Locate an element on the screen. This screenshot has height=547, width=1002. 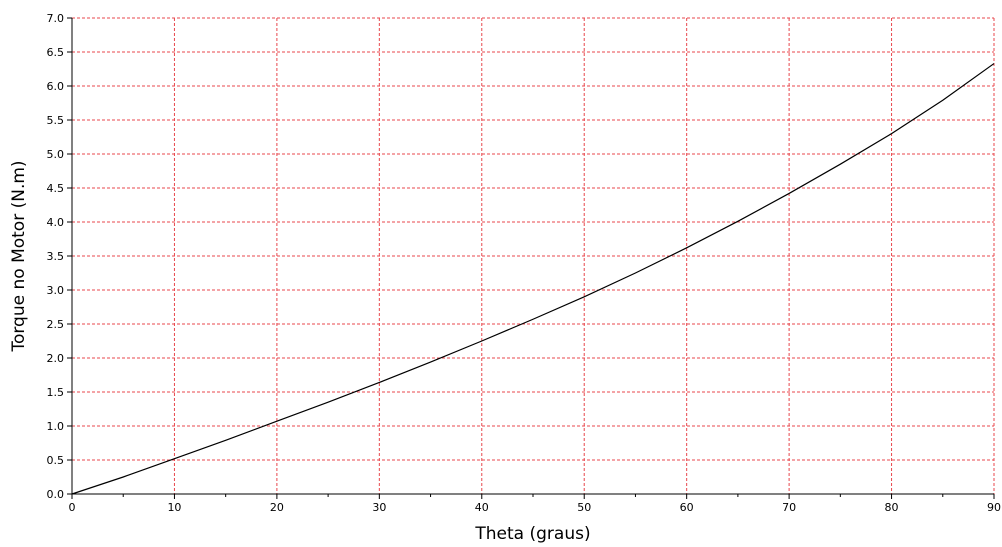
y-tick-label: 2.0 is located at coordinates (56, 358).